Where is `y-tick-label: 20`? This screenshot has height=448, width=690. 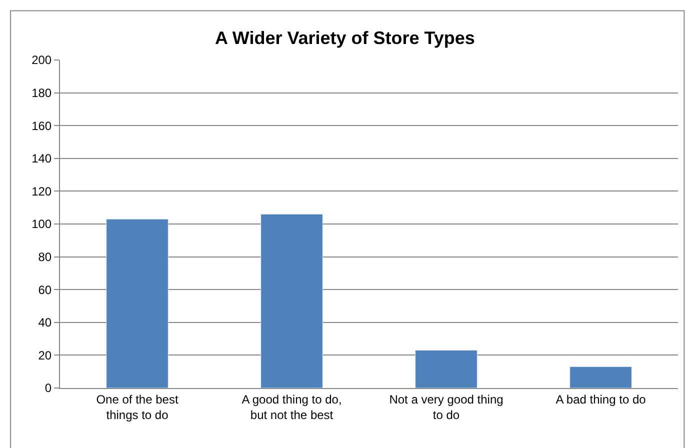
y-tick-label: 20 is located at coordinates (45, 355).